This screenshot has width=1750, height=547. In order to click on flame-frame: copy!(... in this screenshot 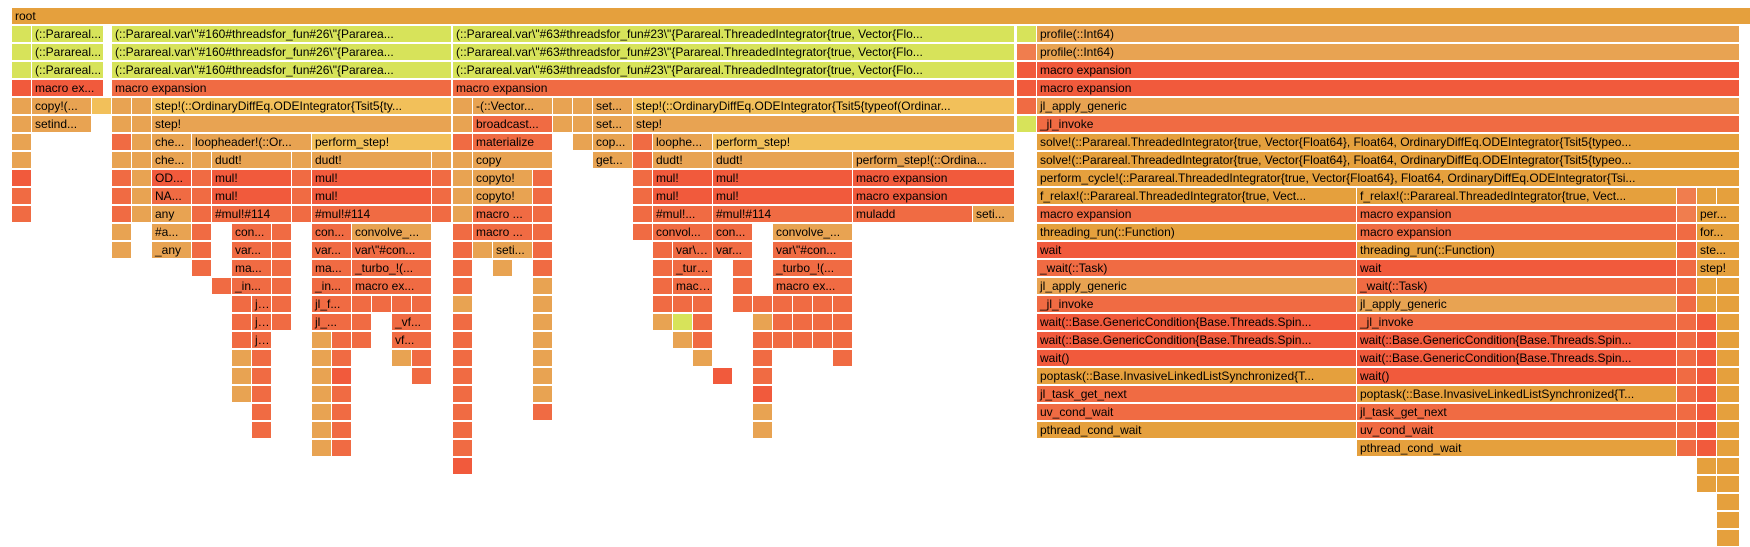, I will do `click(62, 106)`.